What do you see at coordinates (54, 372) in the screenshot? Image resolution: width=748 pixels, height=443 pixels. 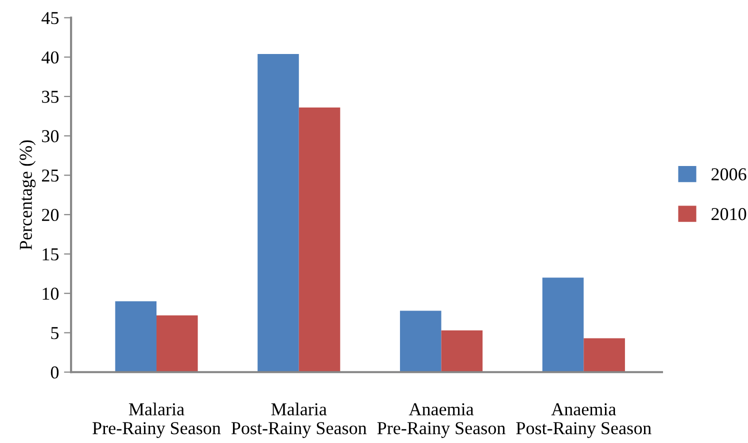 I see `y-tick-label: 0` at bounding box center [54, 372].